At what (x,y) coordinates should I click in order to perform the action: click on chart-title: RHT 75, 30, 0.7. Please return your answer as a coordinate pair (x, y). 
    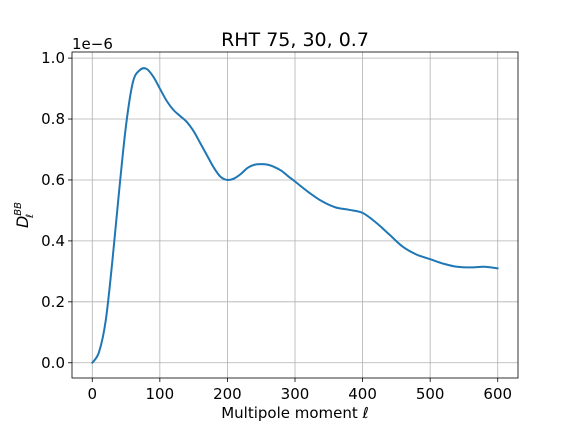
    Looking at the image, I should click on (295, 40).